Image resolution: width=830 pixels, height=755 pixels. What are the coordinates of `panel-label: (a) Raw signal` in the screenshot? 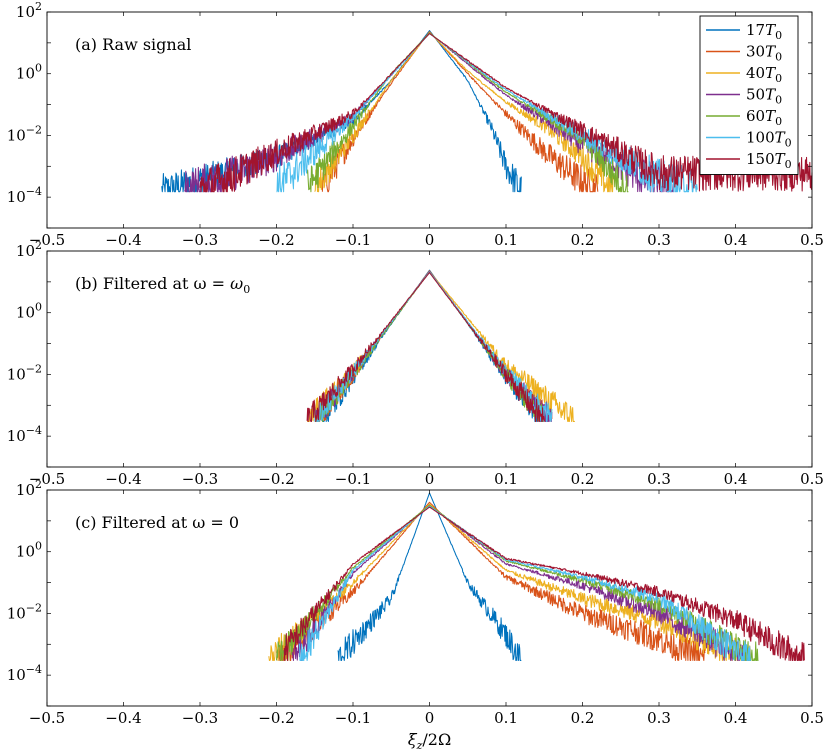 It's located at (133, 44).